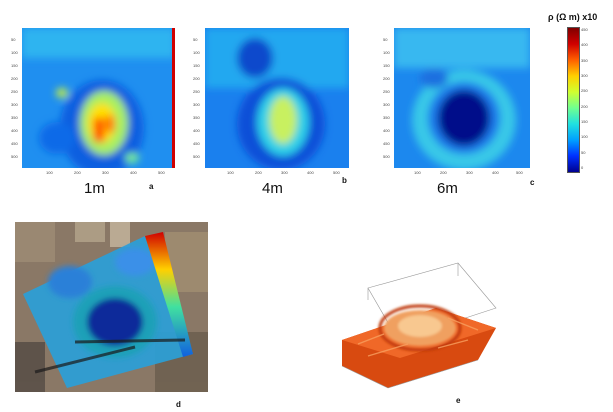 The height and width of the screenshot is (412, 613). I want to click on resistivity-map-4m-image, so click(277, 98).